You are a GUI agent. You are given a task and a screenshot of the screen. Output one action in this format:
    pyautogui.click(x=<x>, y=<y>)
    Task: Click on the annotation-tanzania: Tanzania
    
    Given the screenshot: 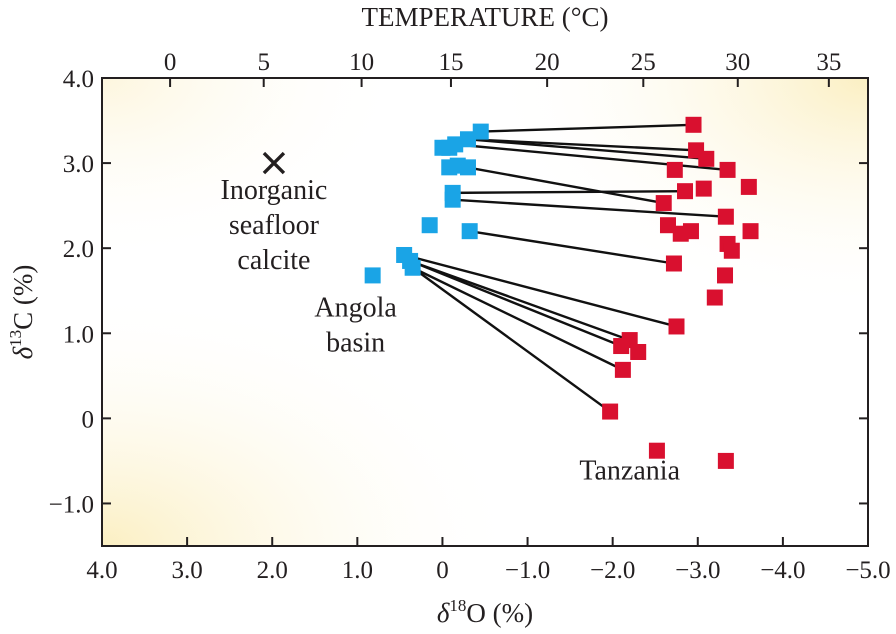 What is the action you would take?
    pyautogui.click(x=629, y=471)
    